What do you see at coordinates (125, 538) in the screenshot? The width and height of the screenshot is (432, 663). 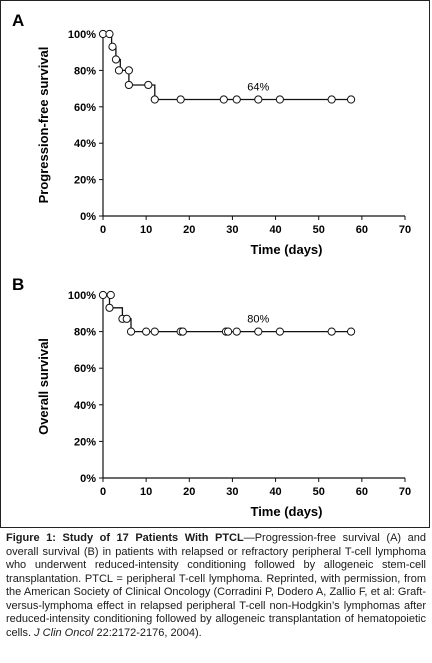 I see `caption-title: Figure 1: Study of 17 Patients With PTCL` at bounding box center [125, 538].